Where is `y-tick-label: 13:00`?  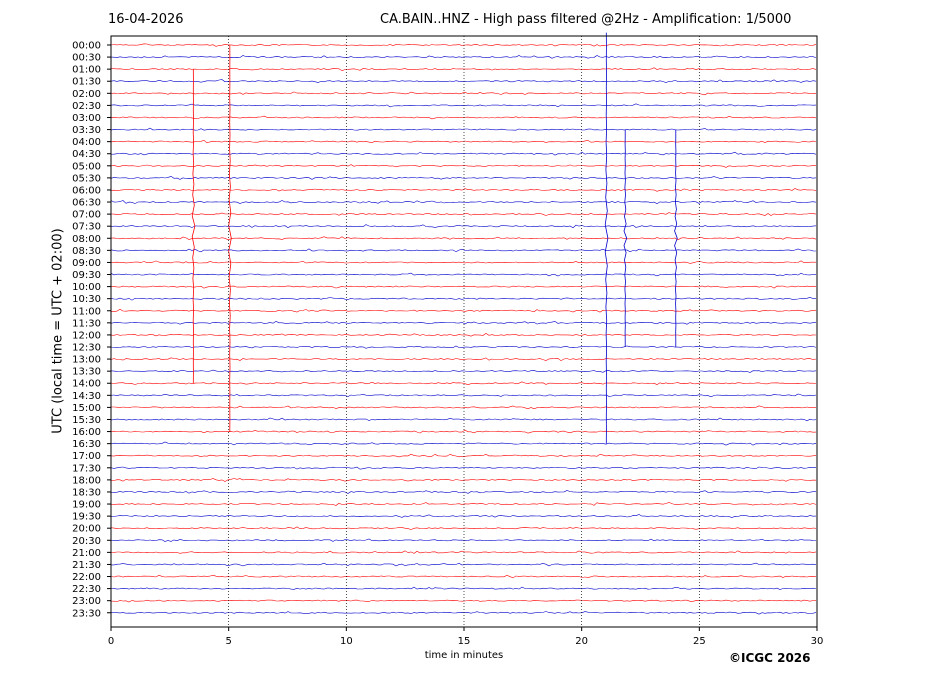 y-tick-label: 13:00 is located at coordinates (86, 360).